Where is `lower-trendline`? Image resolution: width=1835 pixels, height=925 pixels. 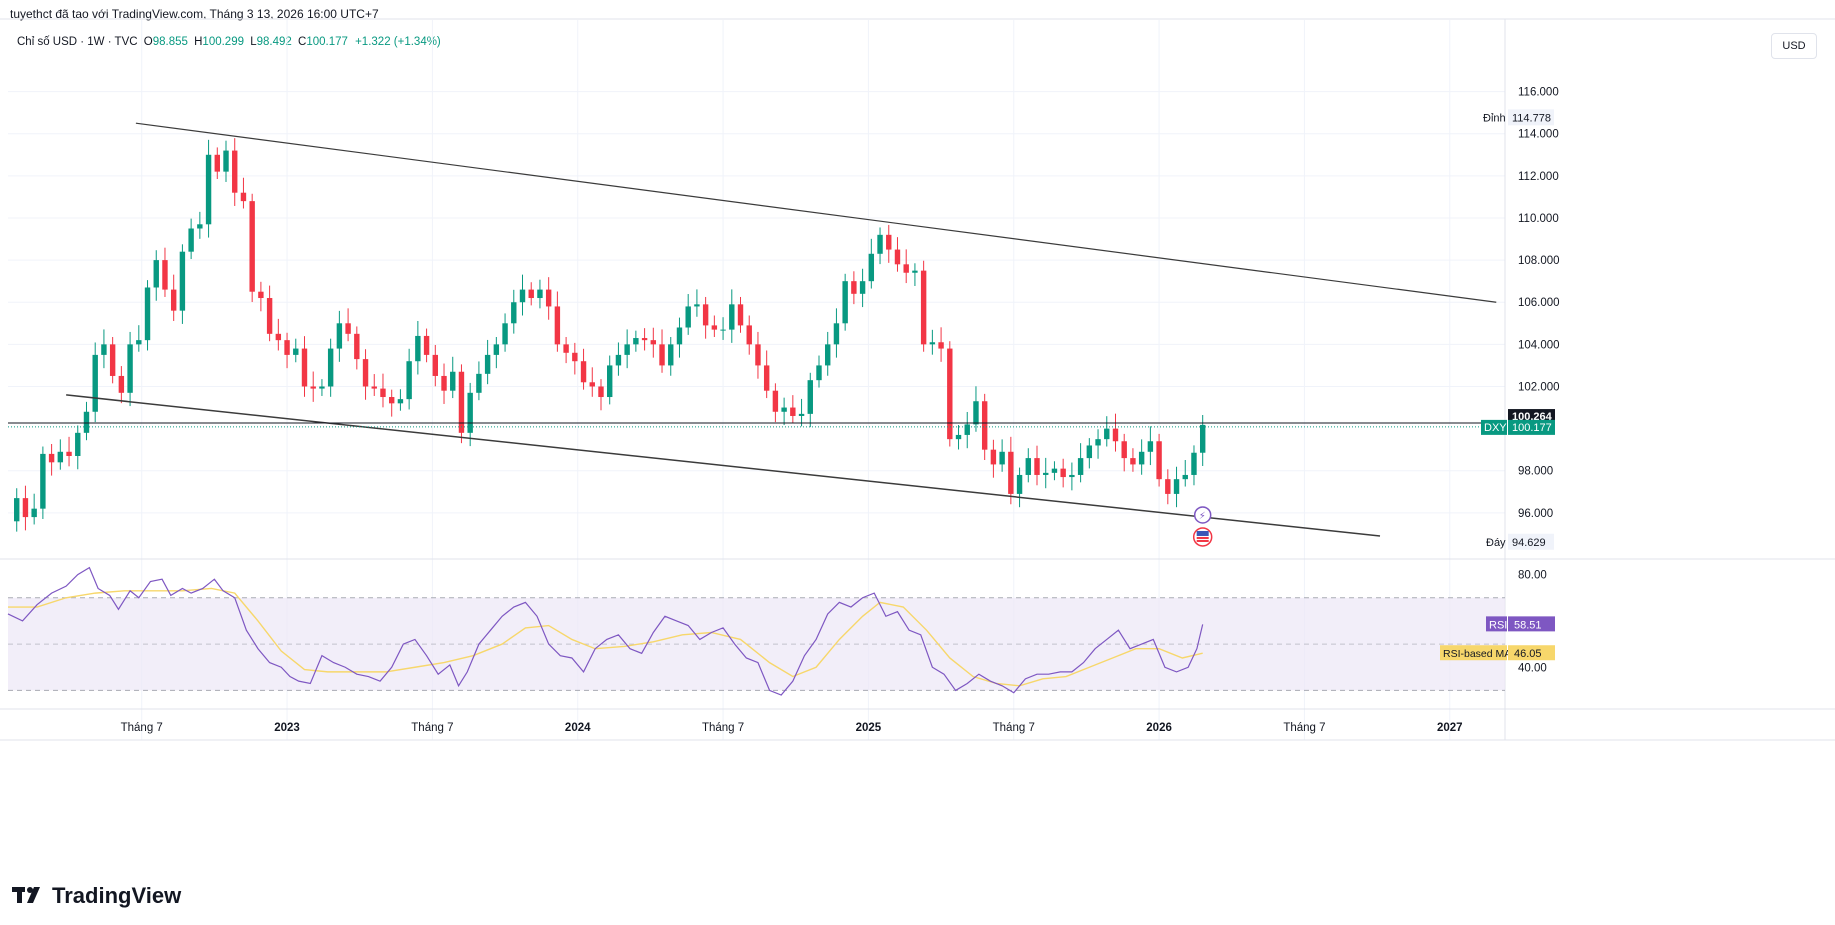
lower-trendline is located at coordinates (723, 465).